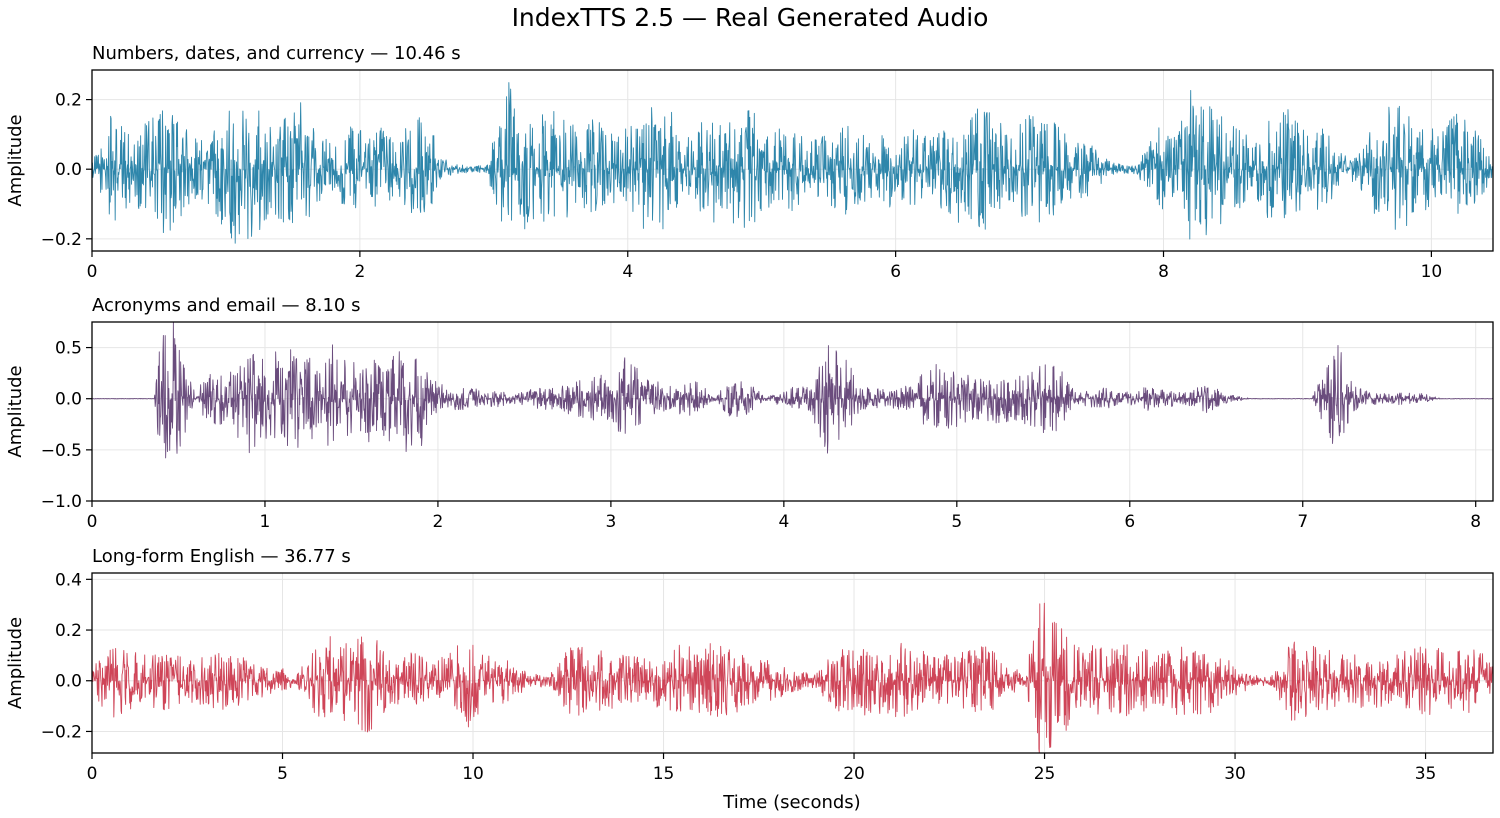 Image resolution: width=1500 pixels, height=818 pixels. I want to click on x-tick-label: 1, so click(265, 522).